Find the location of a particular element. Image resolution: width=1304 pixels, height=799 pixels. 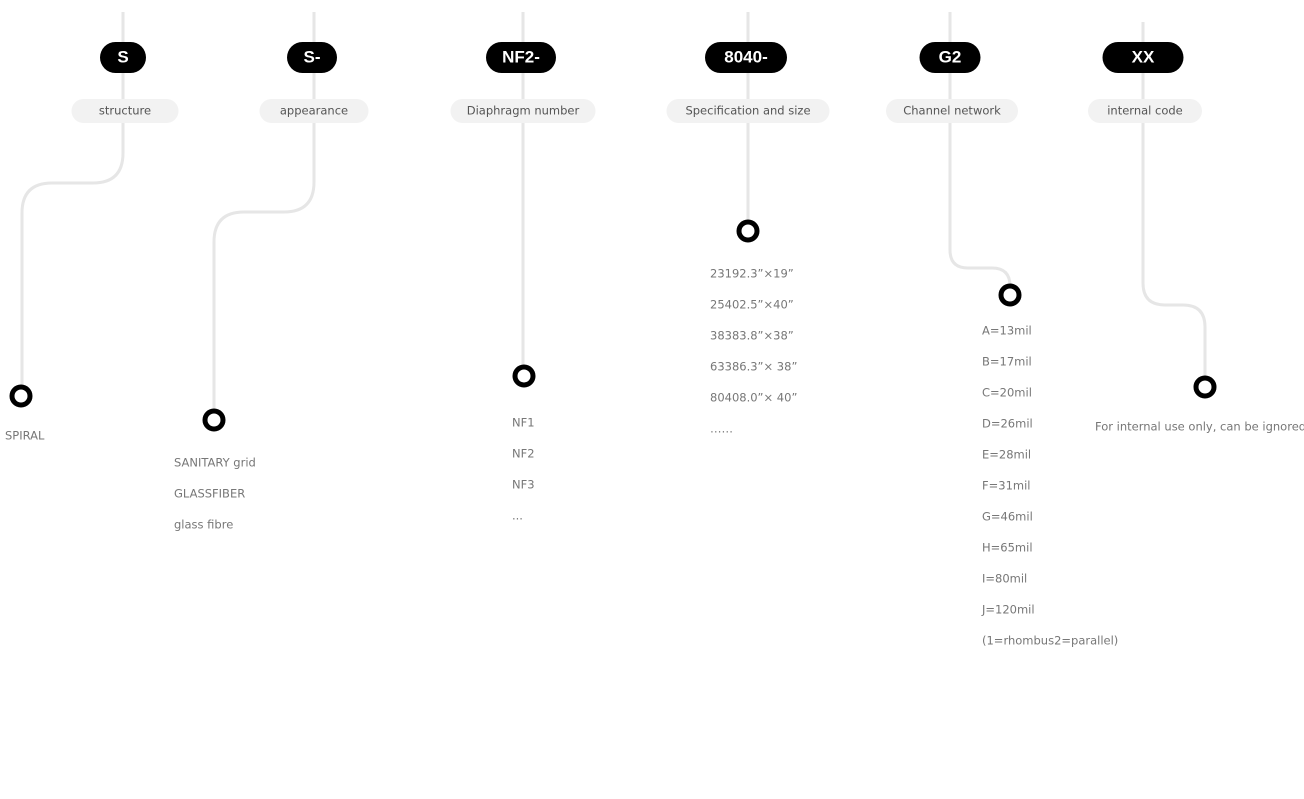

label: Diaphragm number is located at coordinates (523, 111).